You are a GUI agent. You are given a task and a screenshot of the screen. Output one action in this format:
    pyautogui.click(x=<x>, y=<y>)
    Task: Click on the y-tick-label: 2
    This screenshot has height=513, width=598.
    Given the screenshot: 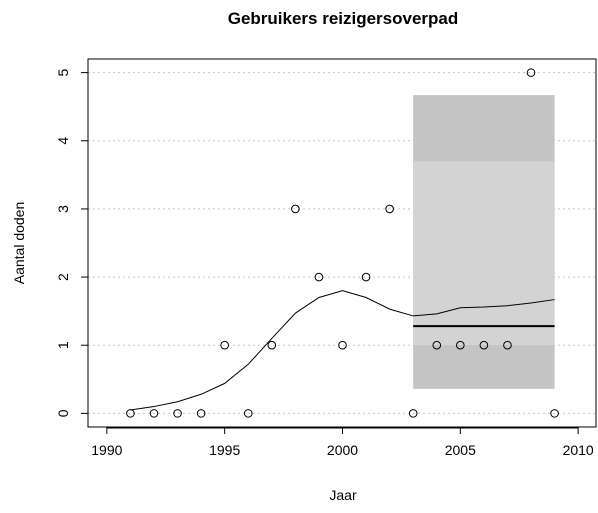 What is the action you would take?
    pyautogui.click(x=63, y=277)
    